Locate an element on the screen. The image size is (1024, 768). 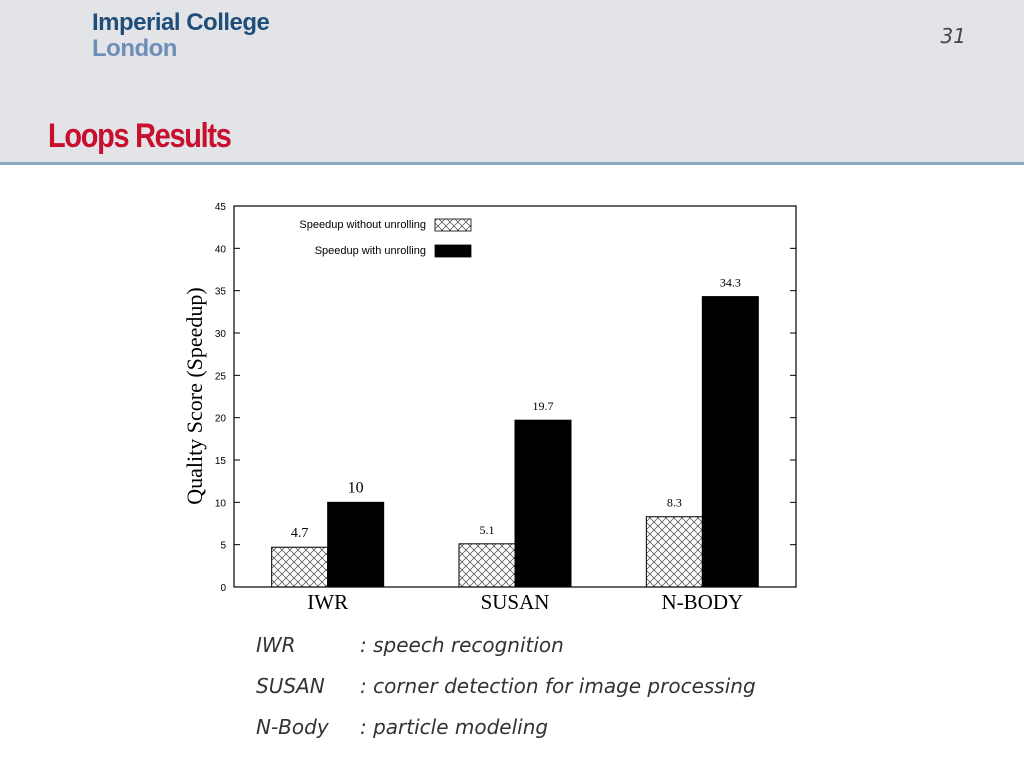
benchmark-item: N-Body : particle modeling is located at coordinates (506, 733).